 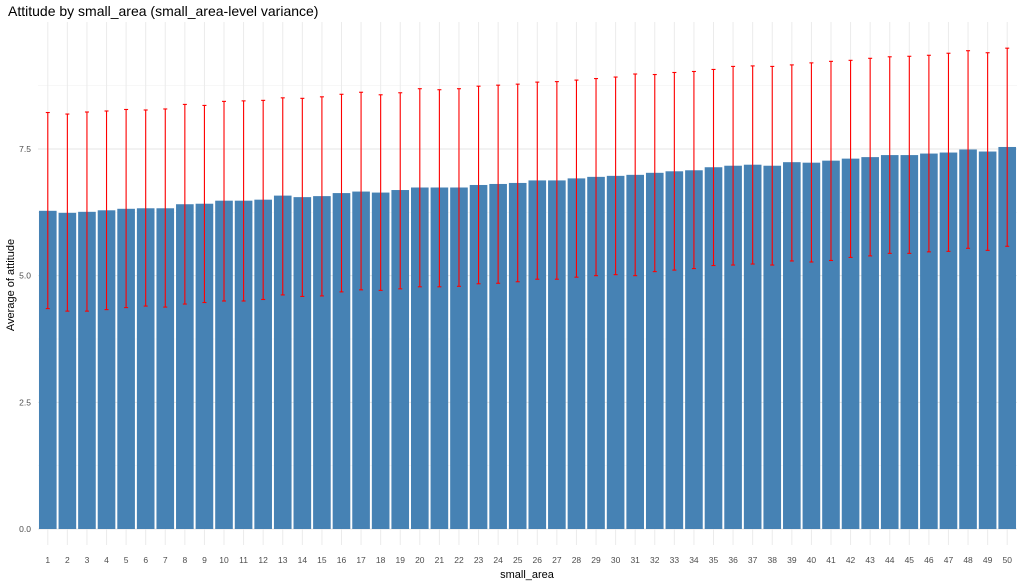 I want to click on x-tick-label: 42, so click(x=851, y=560).